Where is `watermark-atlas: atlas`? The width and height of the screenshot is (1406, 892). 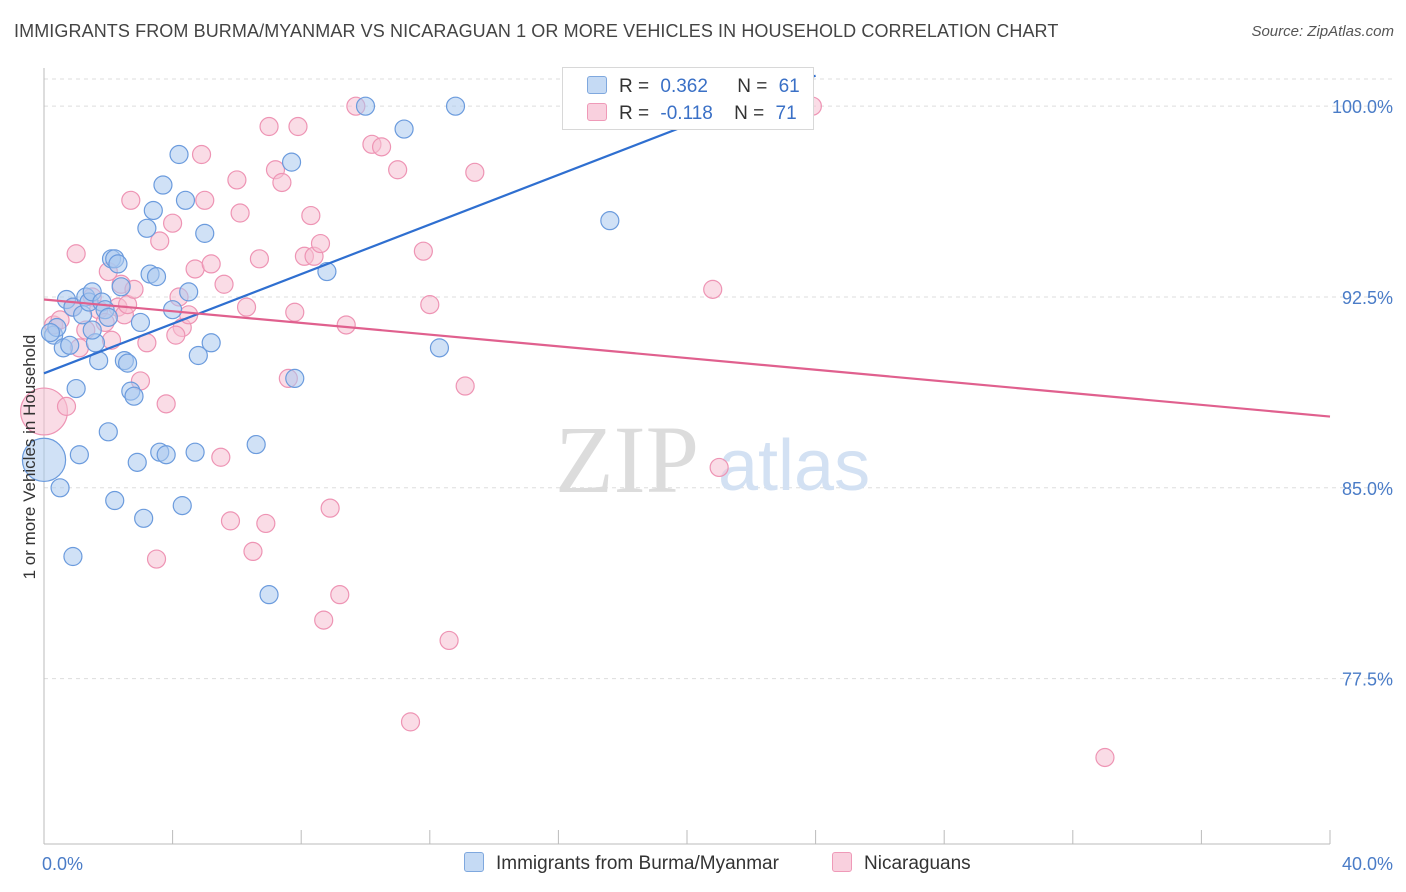
watermark-atlas: atlas is located at coordinates (794, 466).